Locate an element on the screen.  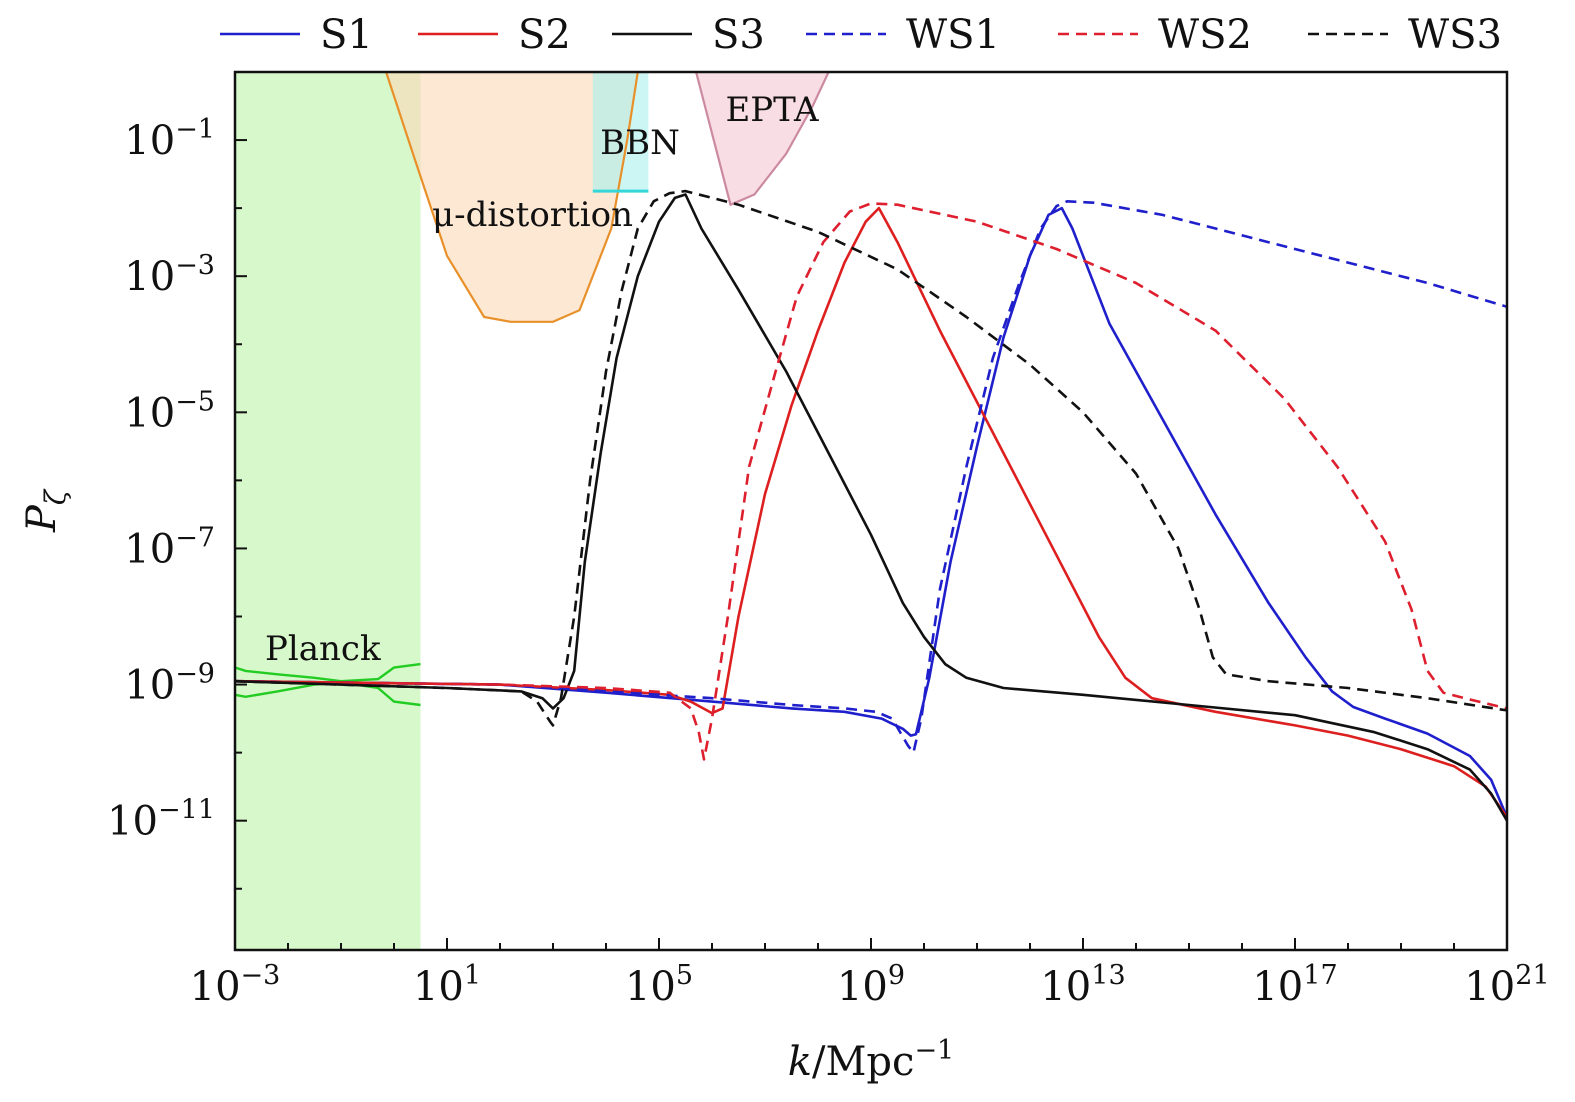
legend-label-ws3: WS3 is located at coordinates (1455, 35).